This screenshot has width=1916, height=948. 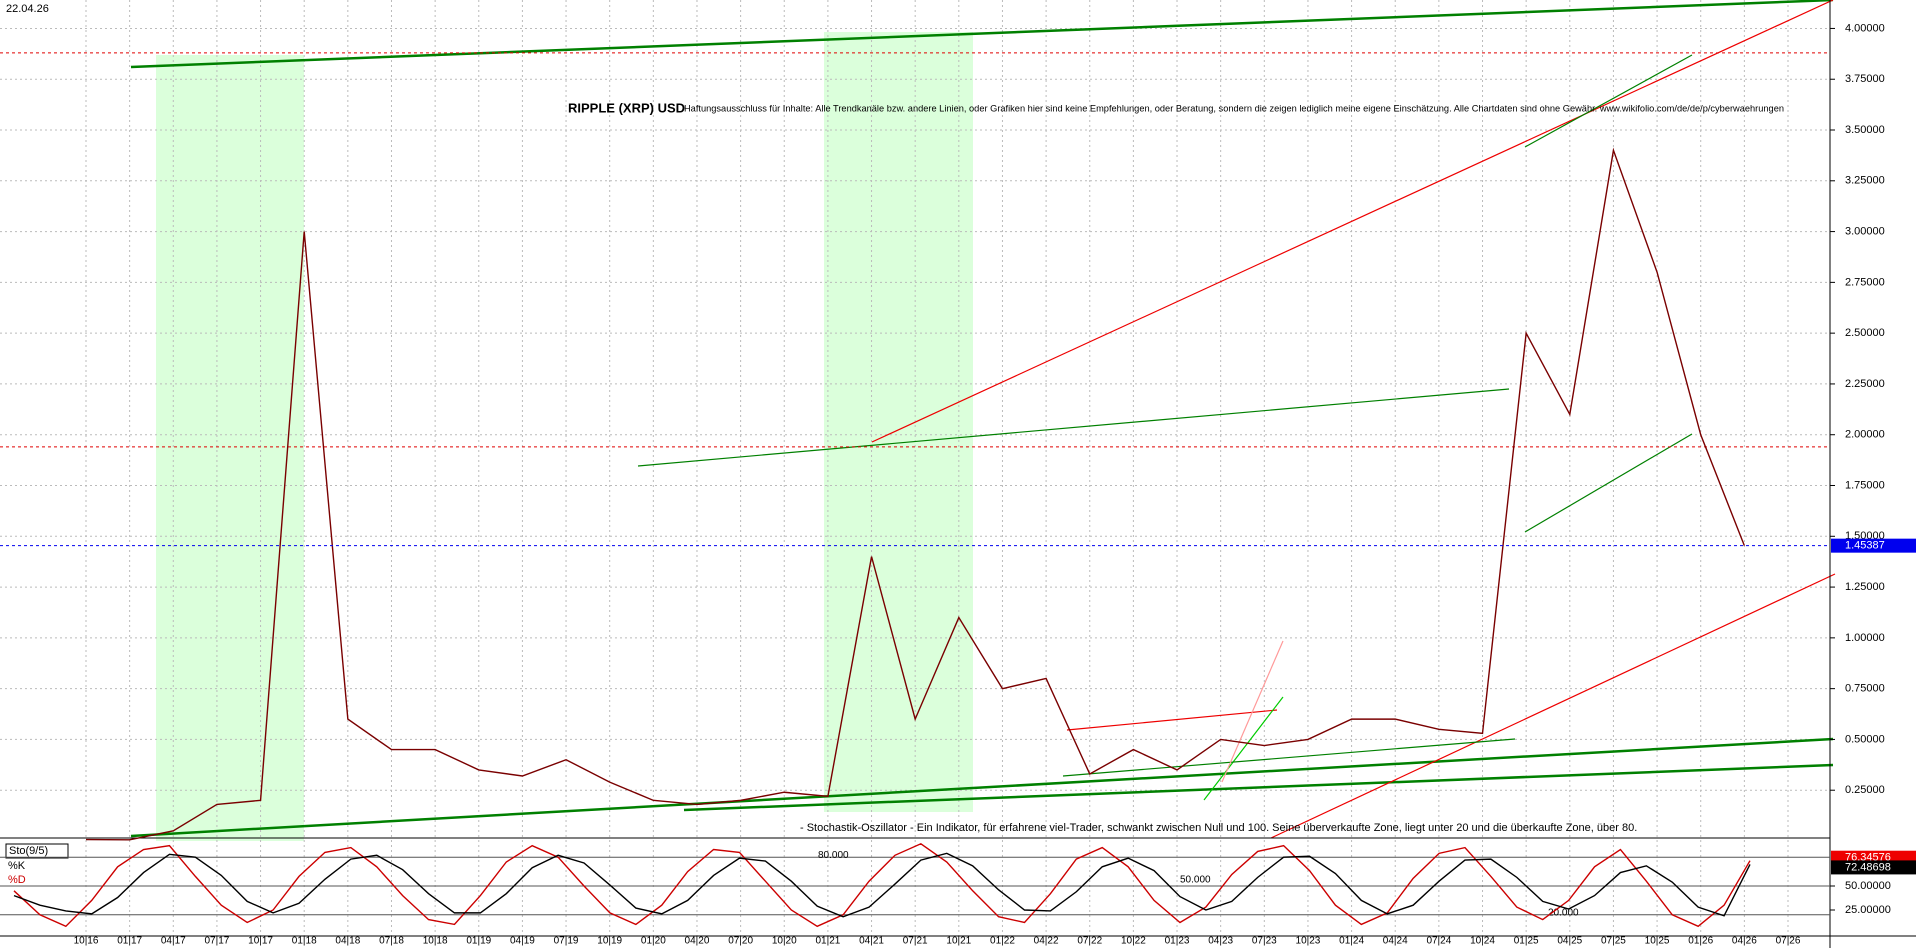 I want to click on x-tick-label: 01|20, so click(x=653, y=941).